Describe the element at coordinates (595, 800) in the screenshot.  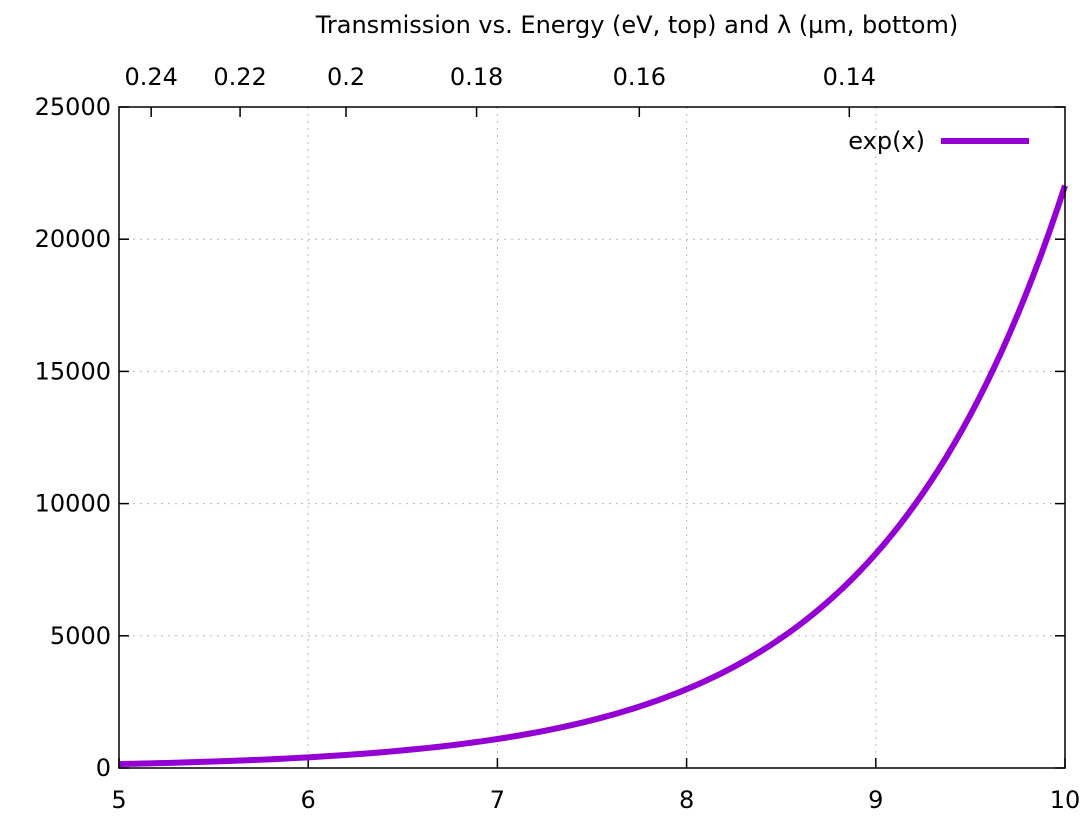
I see `x-axis-tick-labels: 5 6 7 8 9 10` at that location.